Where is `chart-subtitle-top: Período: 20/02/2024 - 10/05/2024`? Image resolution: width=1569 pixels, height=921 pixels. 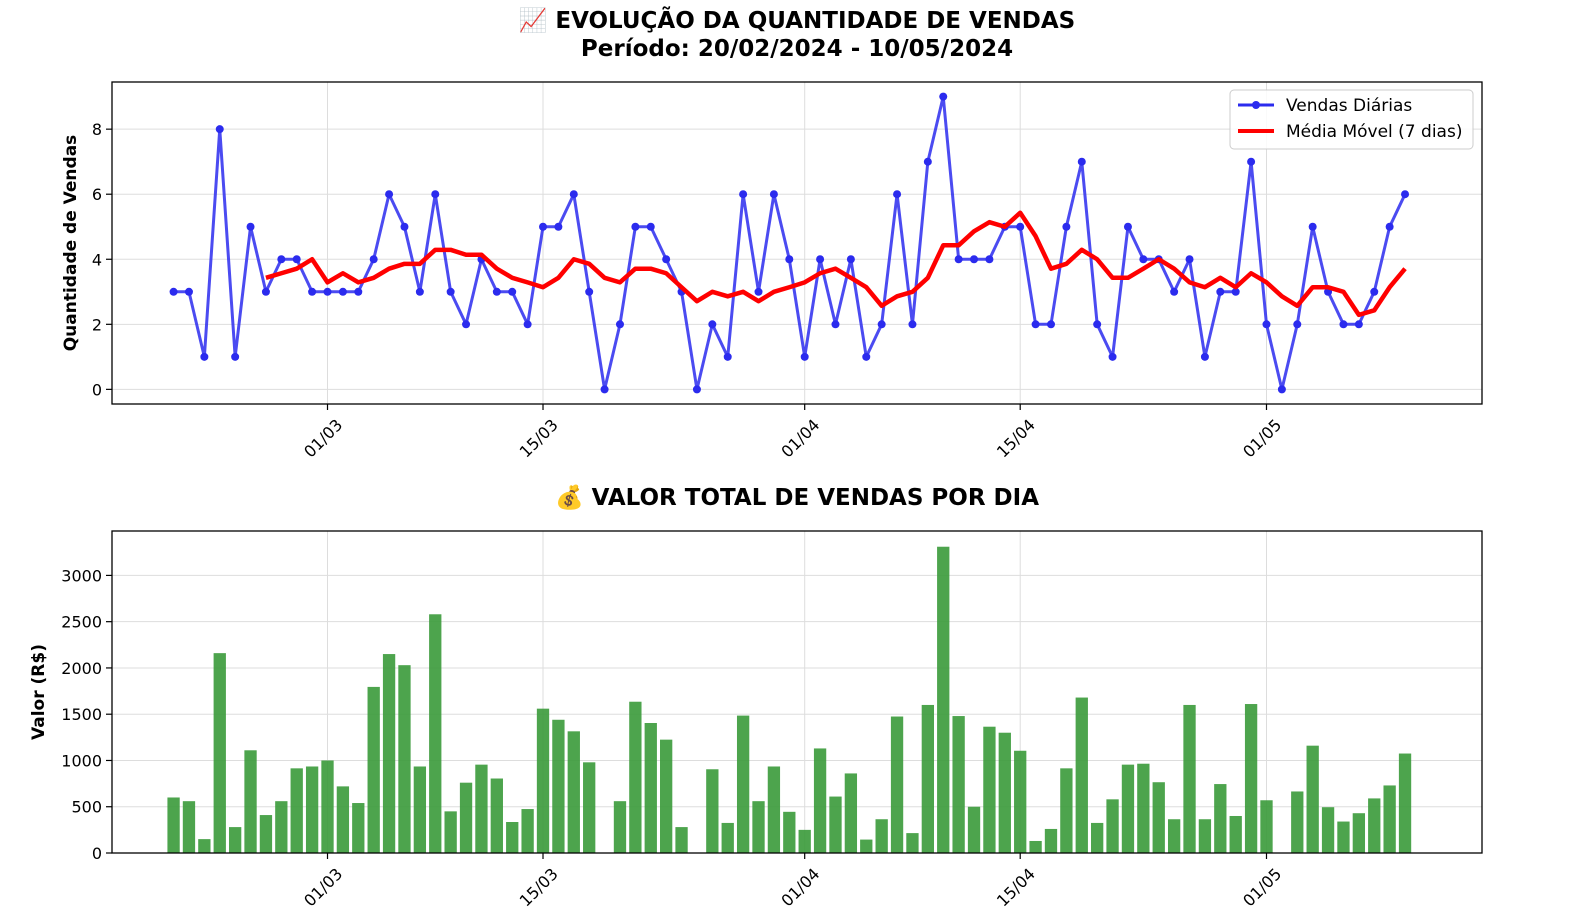 chart-subtitle-top: Período: 20/02/2024 - 10/05/2024 is located at coordinates (797, 49).